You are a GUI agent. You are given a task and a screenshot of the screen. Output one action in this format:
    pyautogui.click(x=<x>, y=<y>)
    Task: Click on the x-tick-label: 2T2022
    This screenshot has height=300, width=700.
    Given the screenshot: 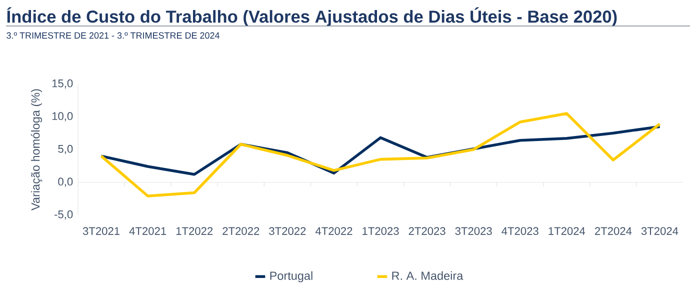 What is the action you would take?
    pyautogui.click(x=241, y=231)
    